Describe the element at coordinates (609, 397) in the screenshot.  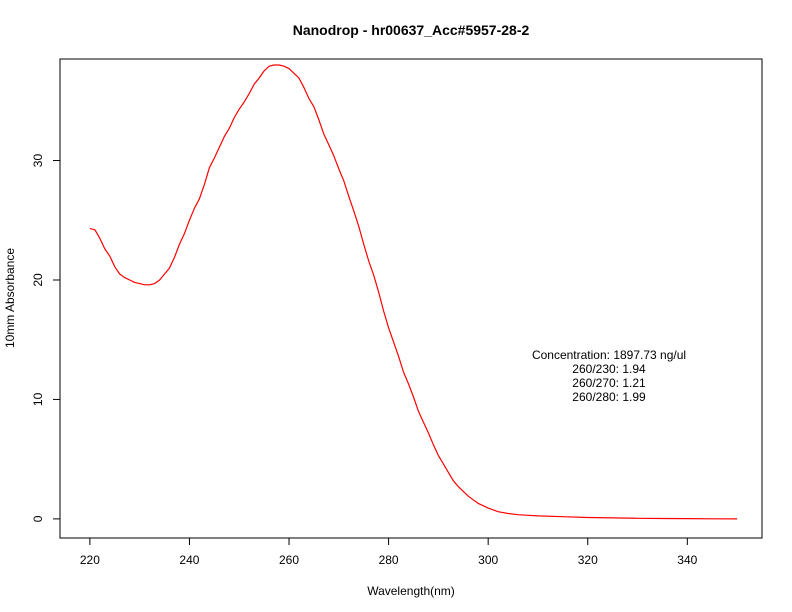
I see `annotation-260-280: 260/280: 1.99` at that location.